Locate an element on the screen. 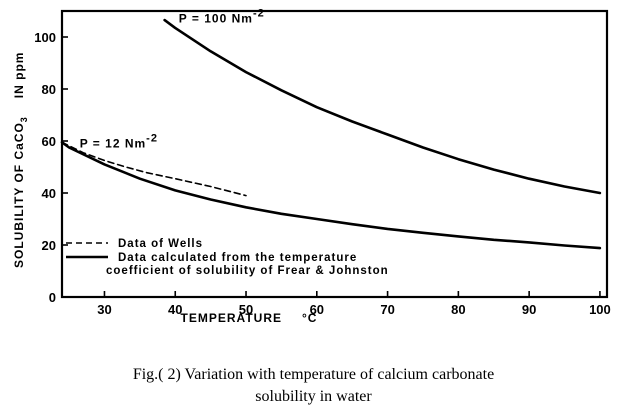 This screenshot has height=416, width=627. x-axis-title: TEMPERATURE is located at coordinates (231, 318).